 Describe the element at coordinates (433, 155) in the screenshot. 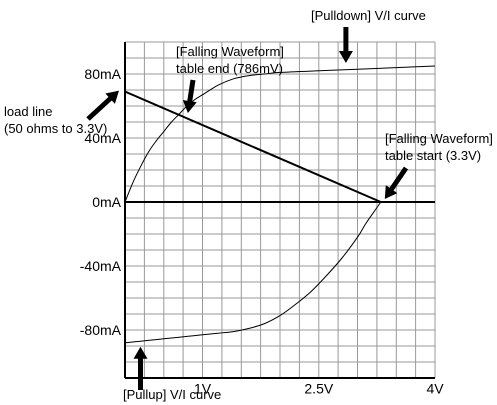

I see `table-start-label-line2: table start (3.3V)` at that location.